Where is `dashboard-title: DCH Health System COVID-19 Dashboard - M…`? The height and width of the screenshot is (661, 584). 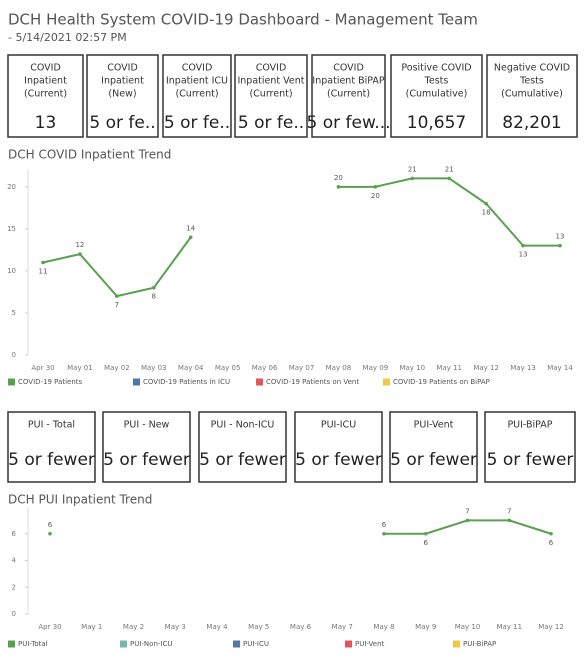
dashboard-title: DCH Health System COVID-19 Dashboard - M… is located at coordinates (243, 20).